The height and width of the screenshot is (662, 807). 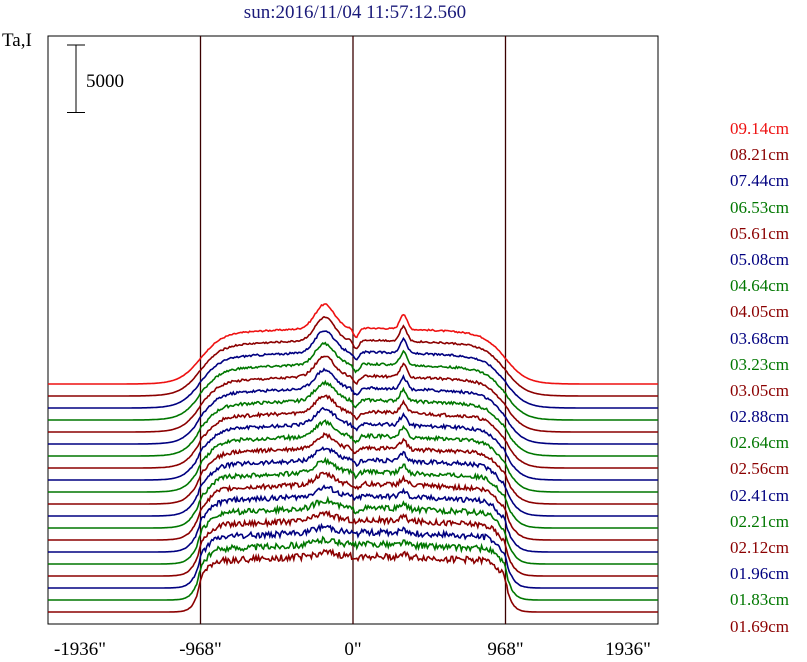 I want to click on series-line-03.23cm, so click(x=353, y=456).